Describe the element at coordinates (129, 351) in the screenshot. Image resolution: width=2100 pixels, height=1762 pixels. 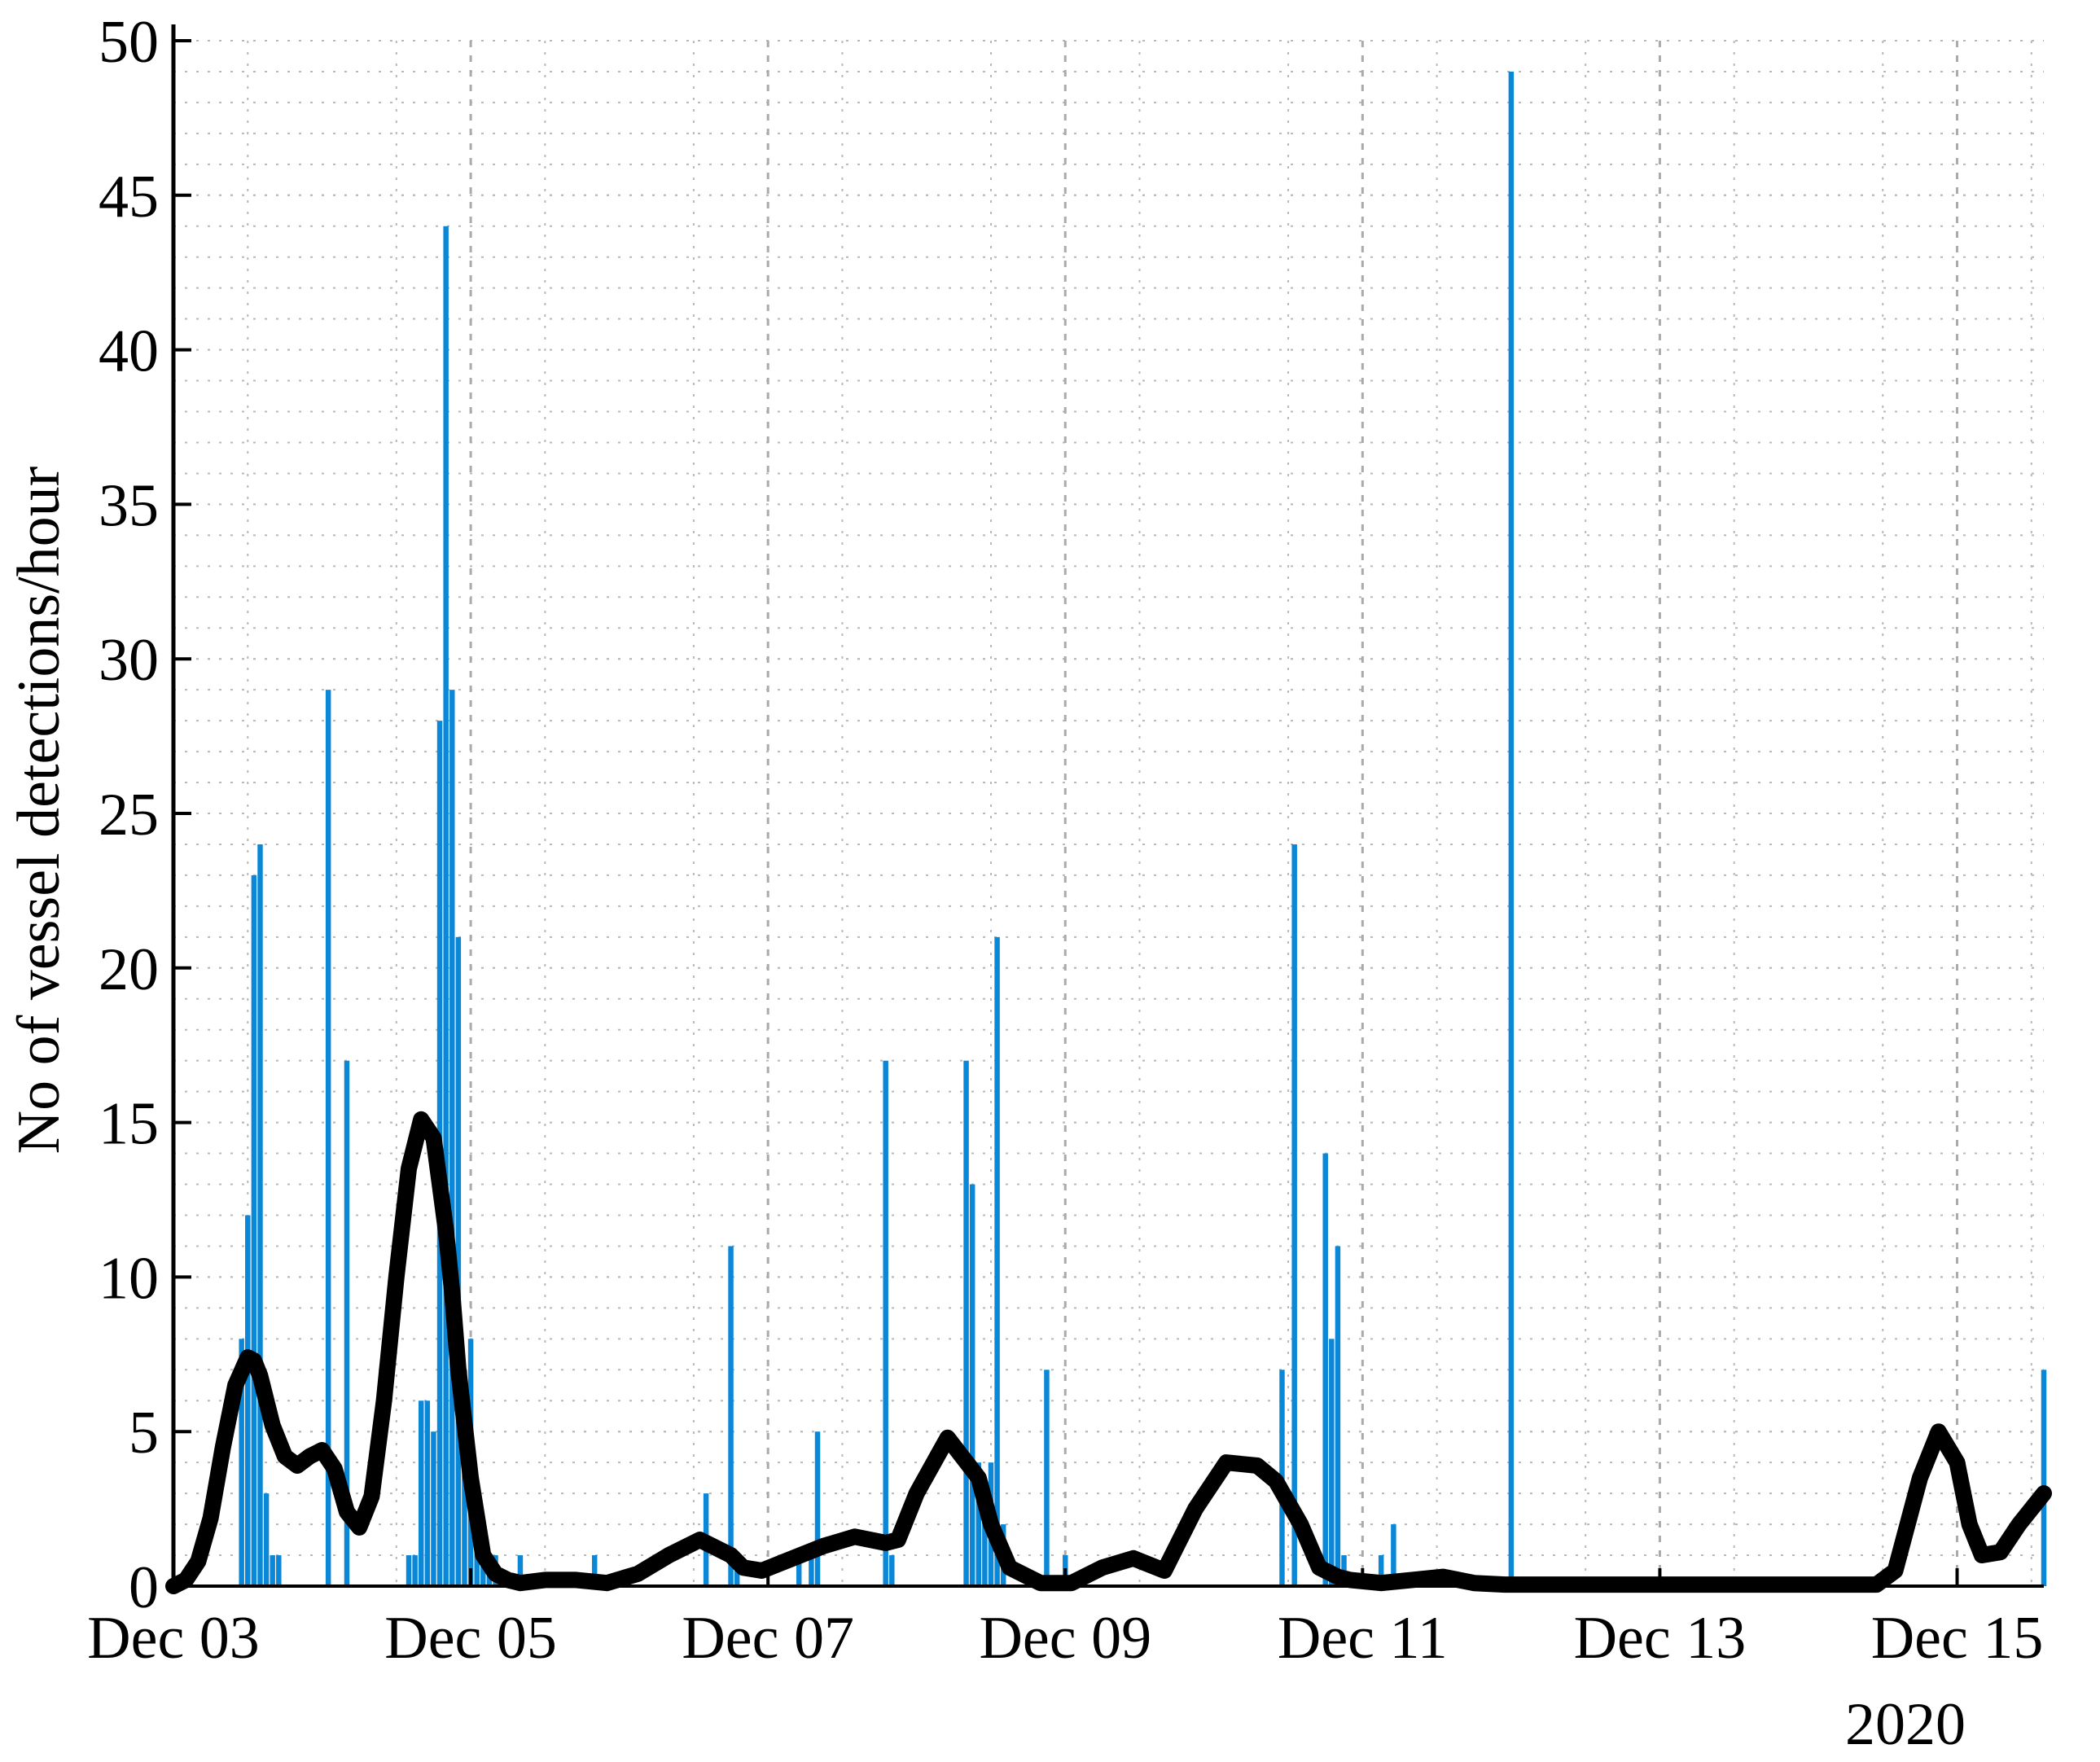
I see `y-tick-label: 40` at that location.